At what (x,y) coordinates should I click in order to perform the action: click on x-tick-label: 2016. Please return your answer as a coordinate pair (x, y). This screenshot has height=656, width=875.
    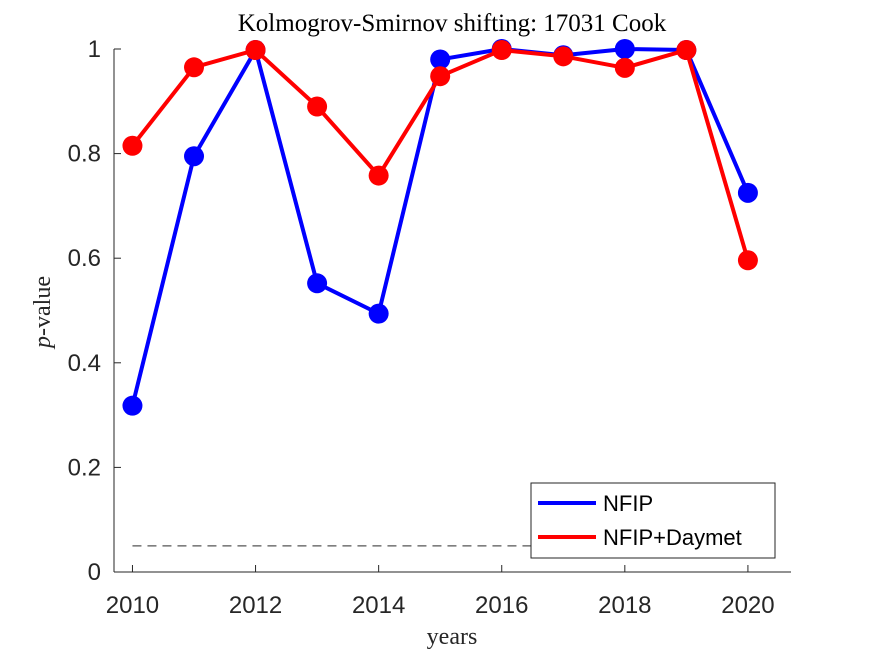
    Looking at the image, I should click on (501, 605).